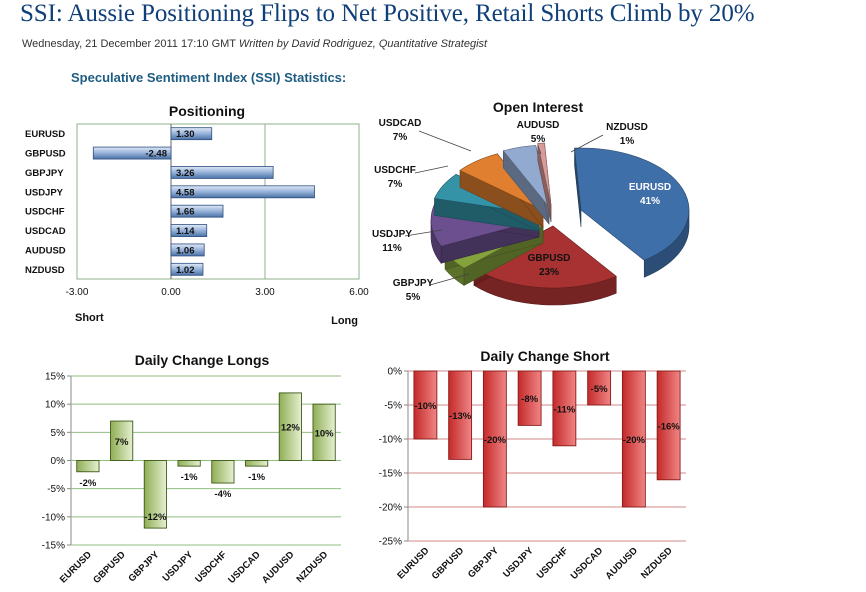  I want to click on x-tick-label: 6.00, so click(359, 292).